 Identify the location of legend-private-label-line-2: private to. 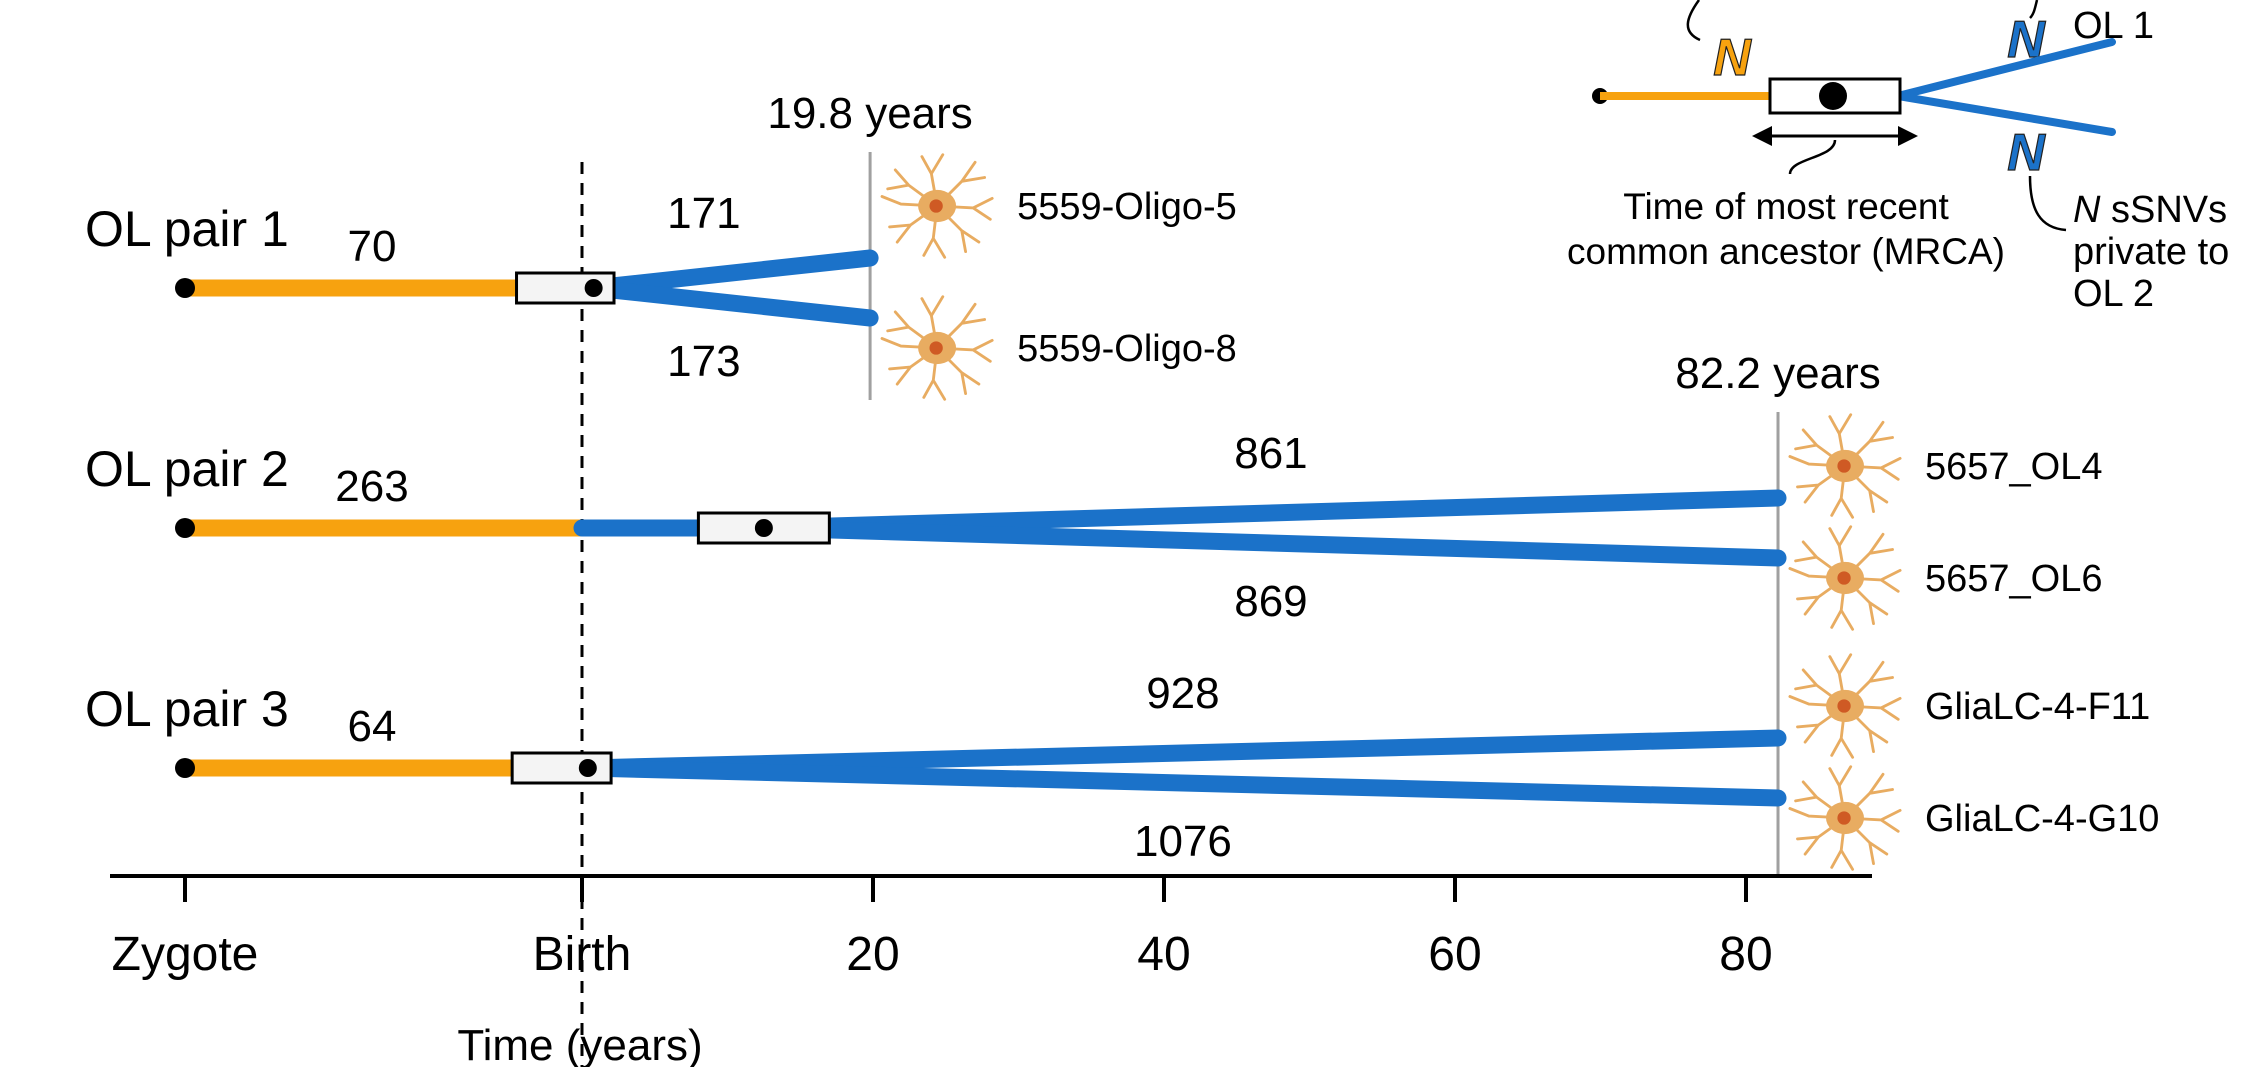
(2151, 252).